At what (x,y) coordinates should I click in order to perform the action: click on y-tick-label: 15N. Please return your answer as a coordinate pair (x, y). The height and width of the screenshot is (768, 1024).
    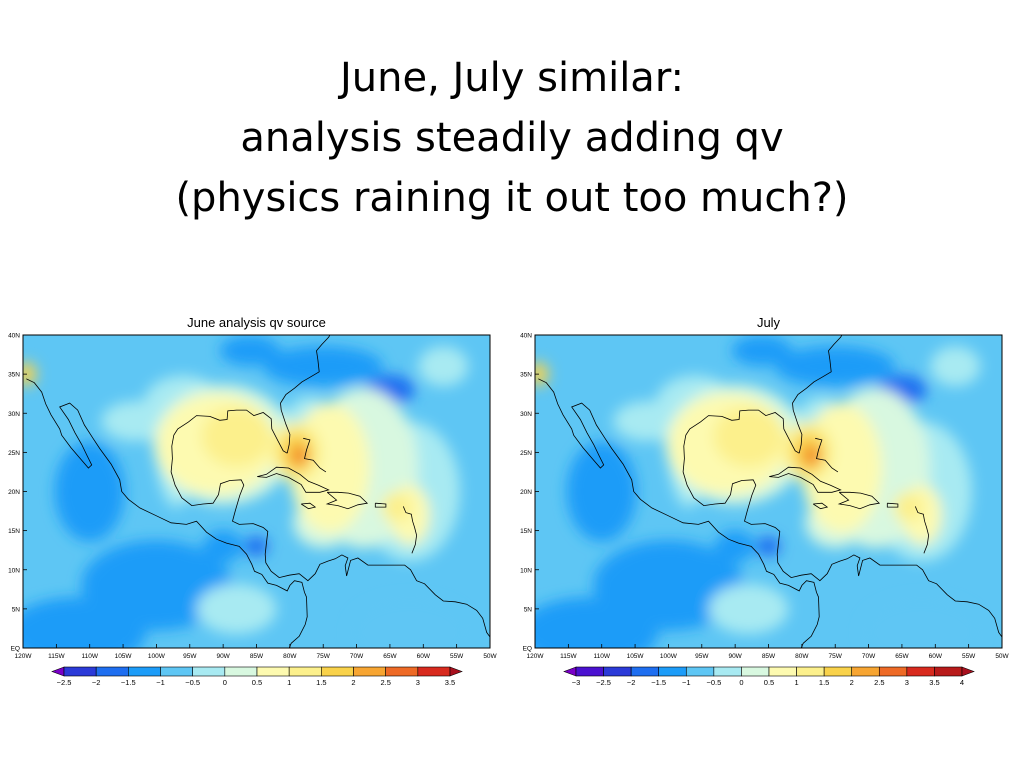
    Looking at the image, I should click on (526, 531).